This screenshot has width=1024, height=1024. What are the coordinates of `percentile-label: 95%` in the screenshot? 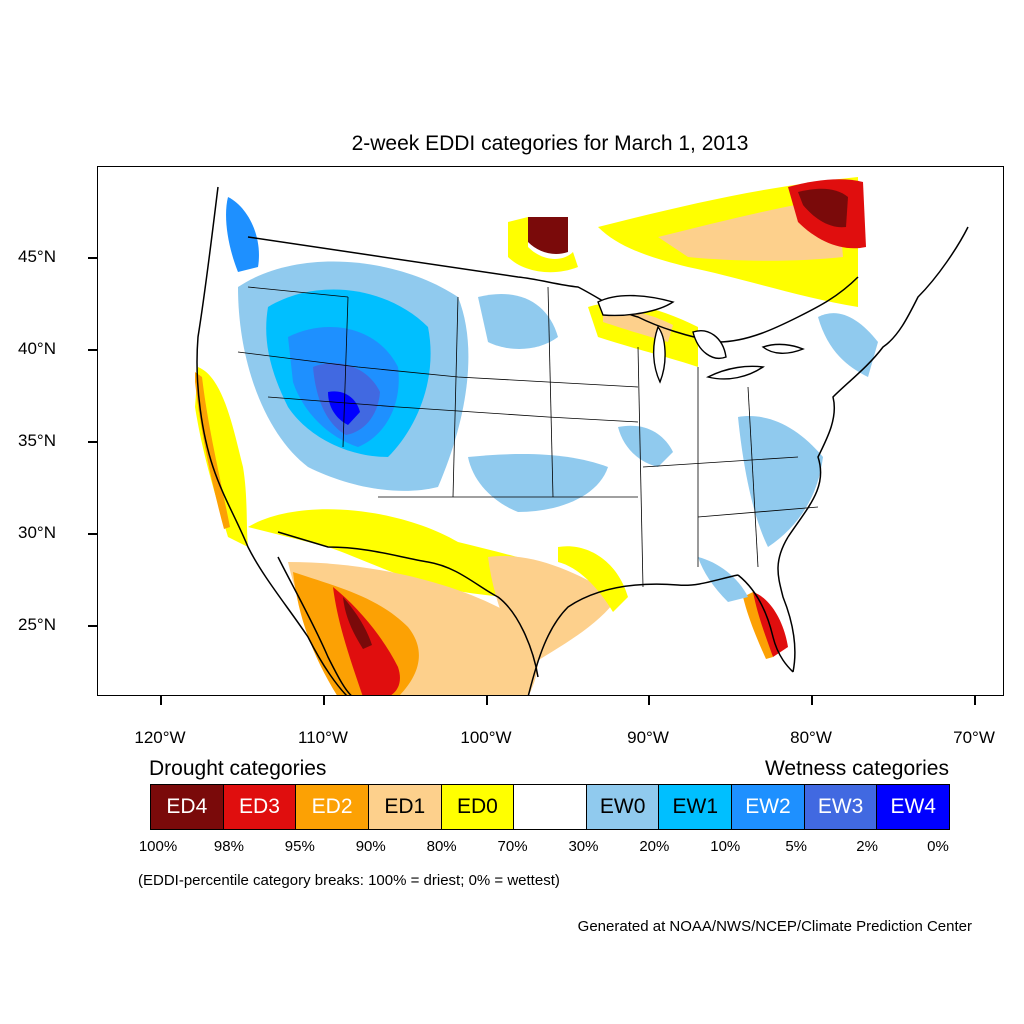 It's located at (299, 846).